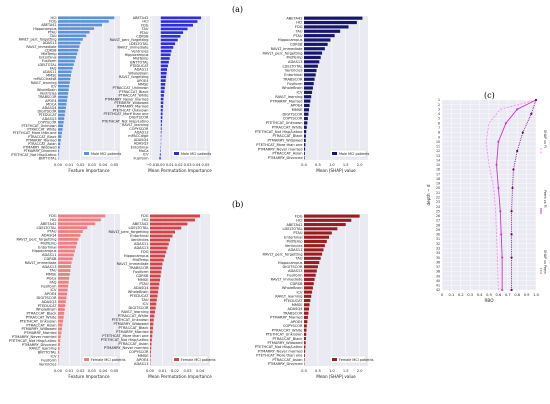 The width and height of the screenshot is (550, 404). What do you see at coordinates (439, 119) in the screenshot?
I see `y-tick-label: 5` at bounding box center [439, 119].